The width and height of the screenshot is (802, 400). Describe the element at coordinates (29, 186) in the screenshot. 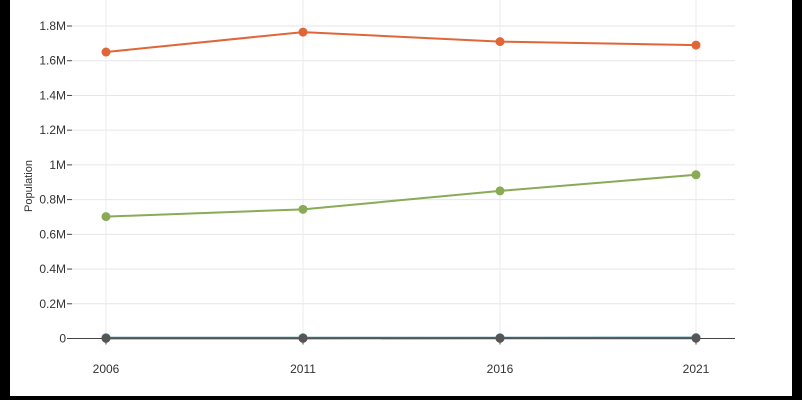

I see `y-axis-title: Population` at that location.